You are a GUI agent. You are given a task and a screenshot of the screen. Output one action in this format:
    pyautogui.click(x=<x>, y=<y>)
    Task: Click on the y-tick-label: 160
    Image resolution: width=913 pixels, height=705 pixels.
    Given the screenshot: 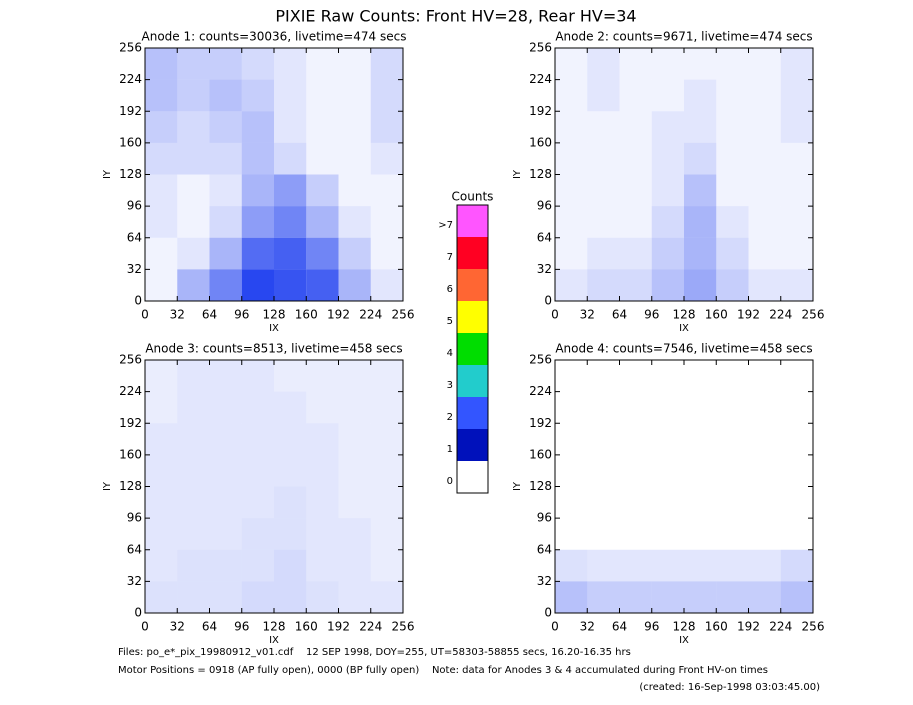 What is the action you would take?
    pyautogui.click(x=130, y=142)
    